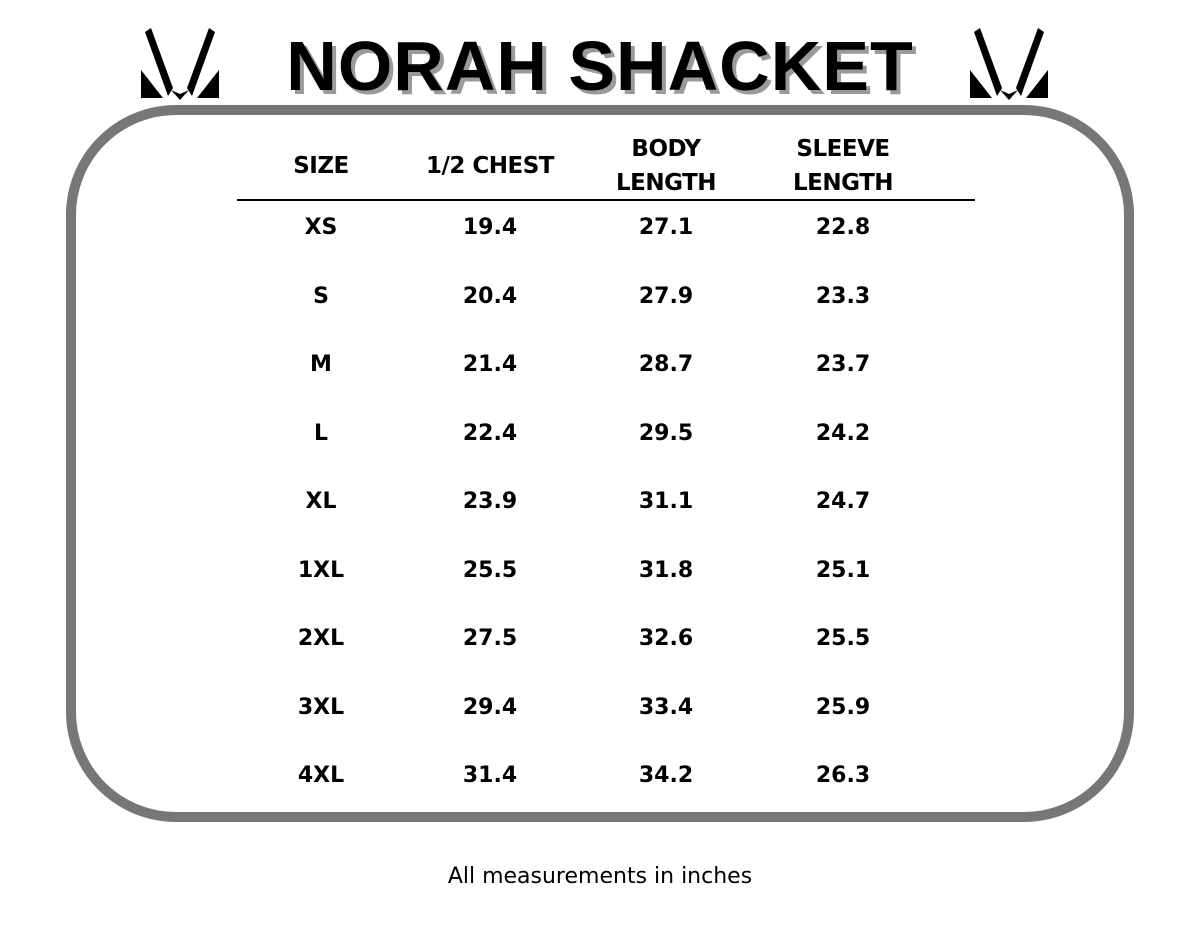 The height and width of the screenshot is (927, 1200). What do you see at coordinates (490, 638) in the screenshot?
I see `half-chest-cell: 27.5` at bounding box center [490, 638].